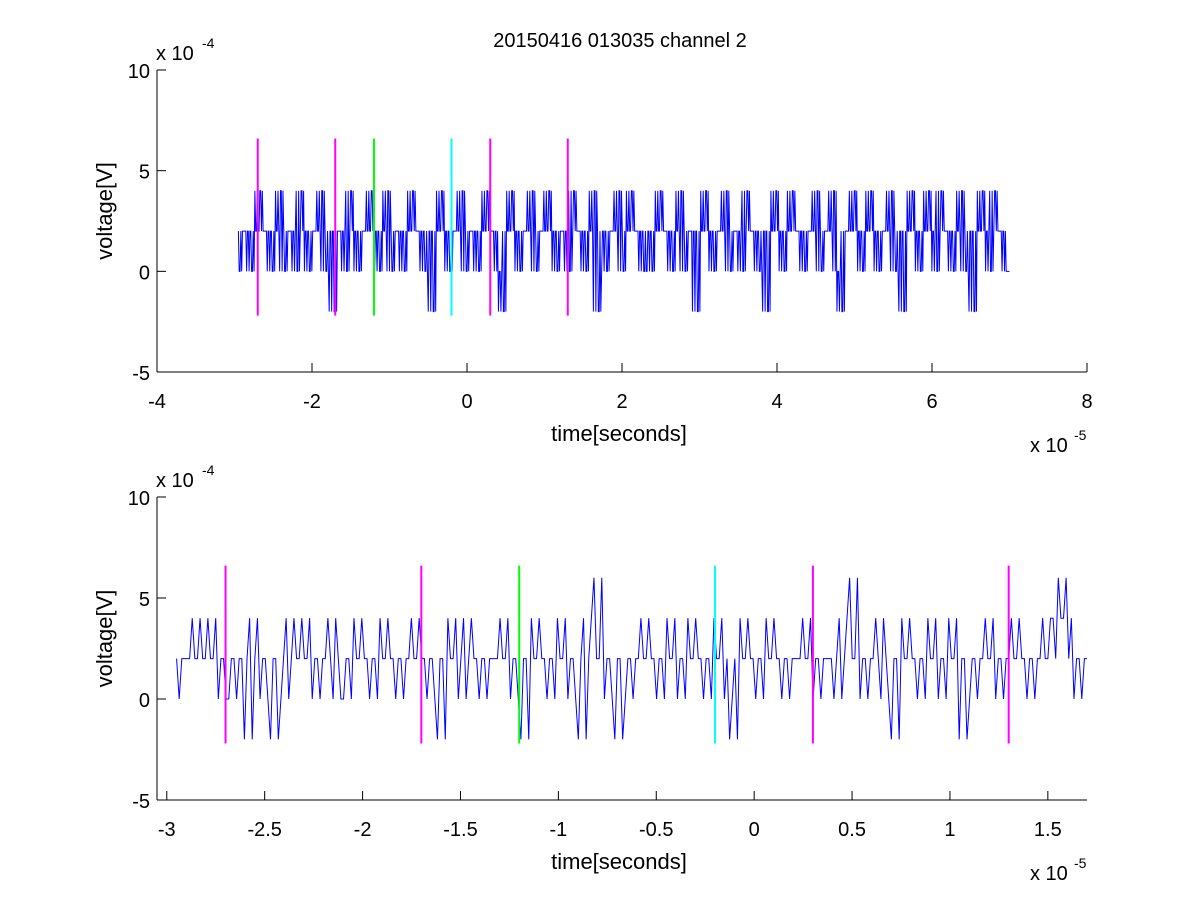  Describe the element at coordinates (621, 402) in the screenshot. I see `x-tick-label: 2` at that location.